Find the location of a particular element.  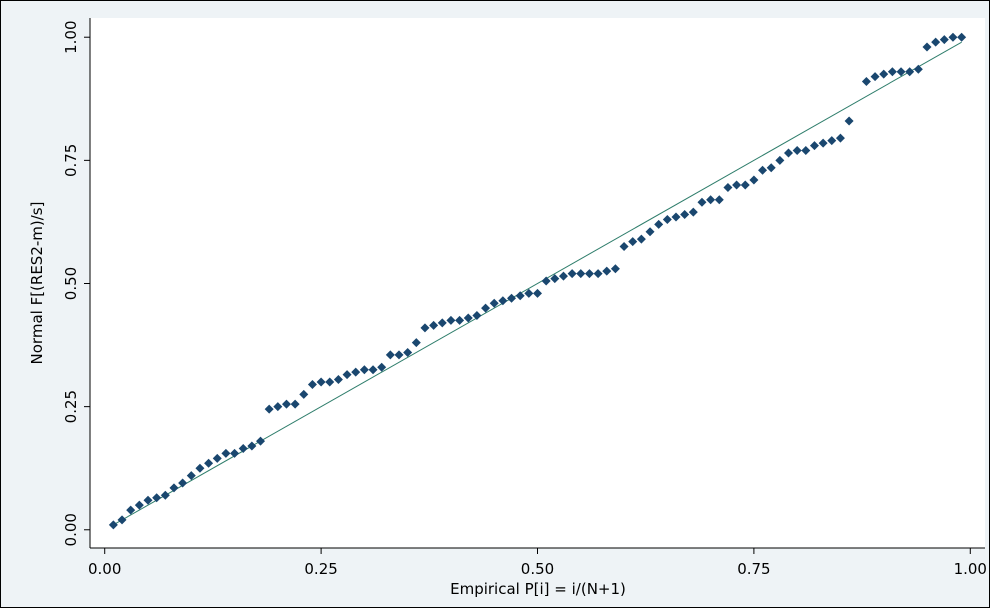

y-tick-label: 0.00 is located at coordinates (71, 529).